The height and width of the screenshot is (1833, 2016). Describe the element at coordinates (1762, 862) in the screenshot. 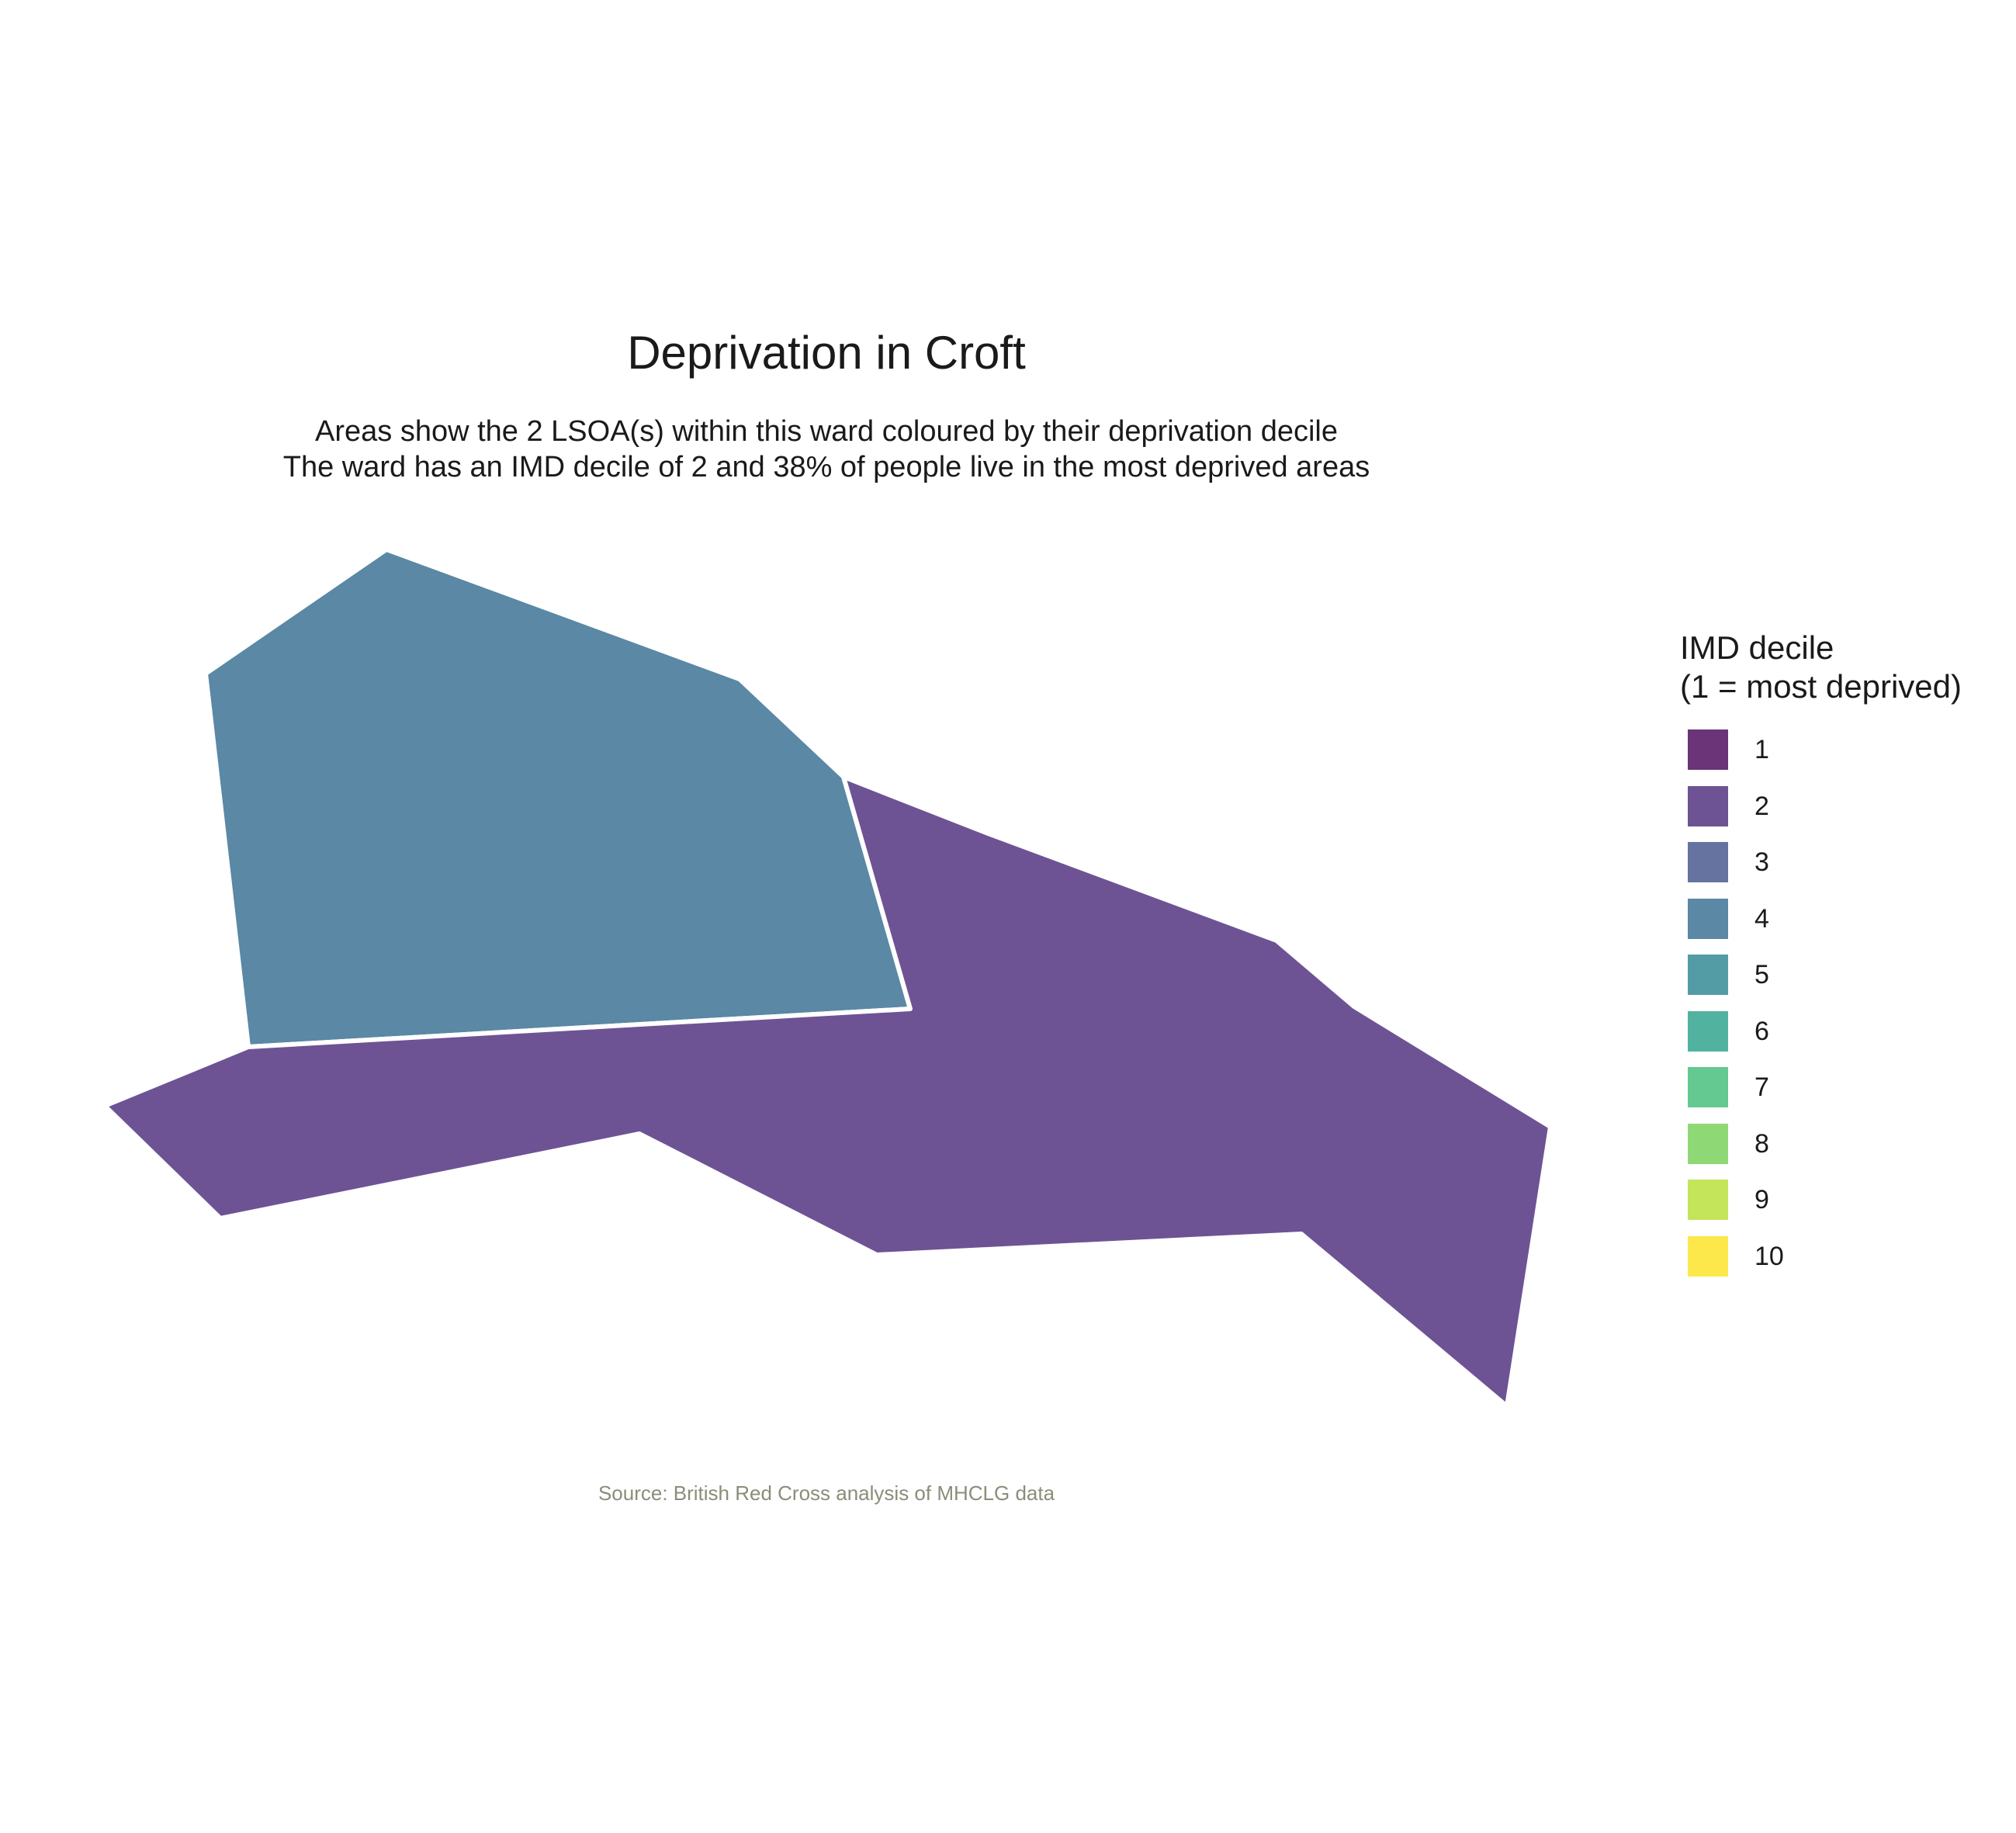

I see `legend-label: 3` at that location.